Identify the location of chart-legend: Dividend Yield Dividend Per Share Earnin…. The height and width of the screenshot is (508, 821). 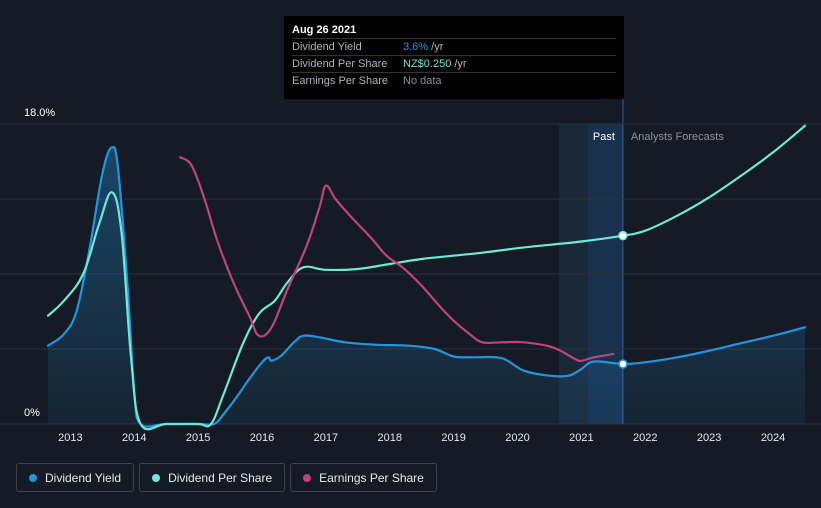
(226, 477).